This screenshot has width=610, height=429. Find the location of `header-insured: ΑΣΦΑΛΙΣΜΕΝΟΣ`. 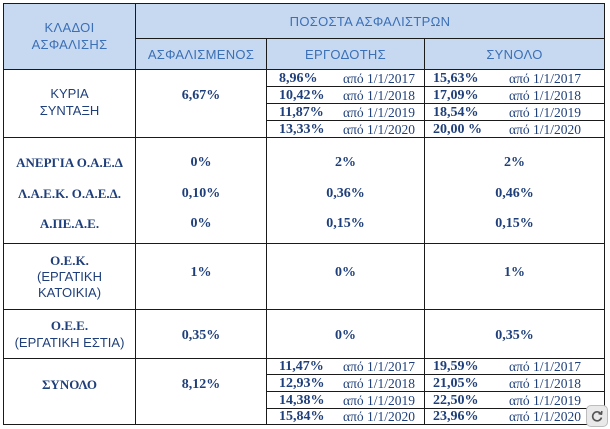

header-insured: ΑΣΦΑΛΙΣΜΕΝΟΣ is located at coordinates (201, 54).